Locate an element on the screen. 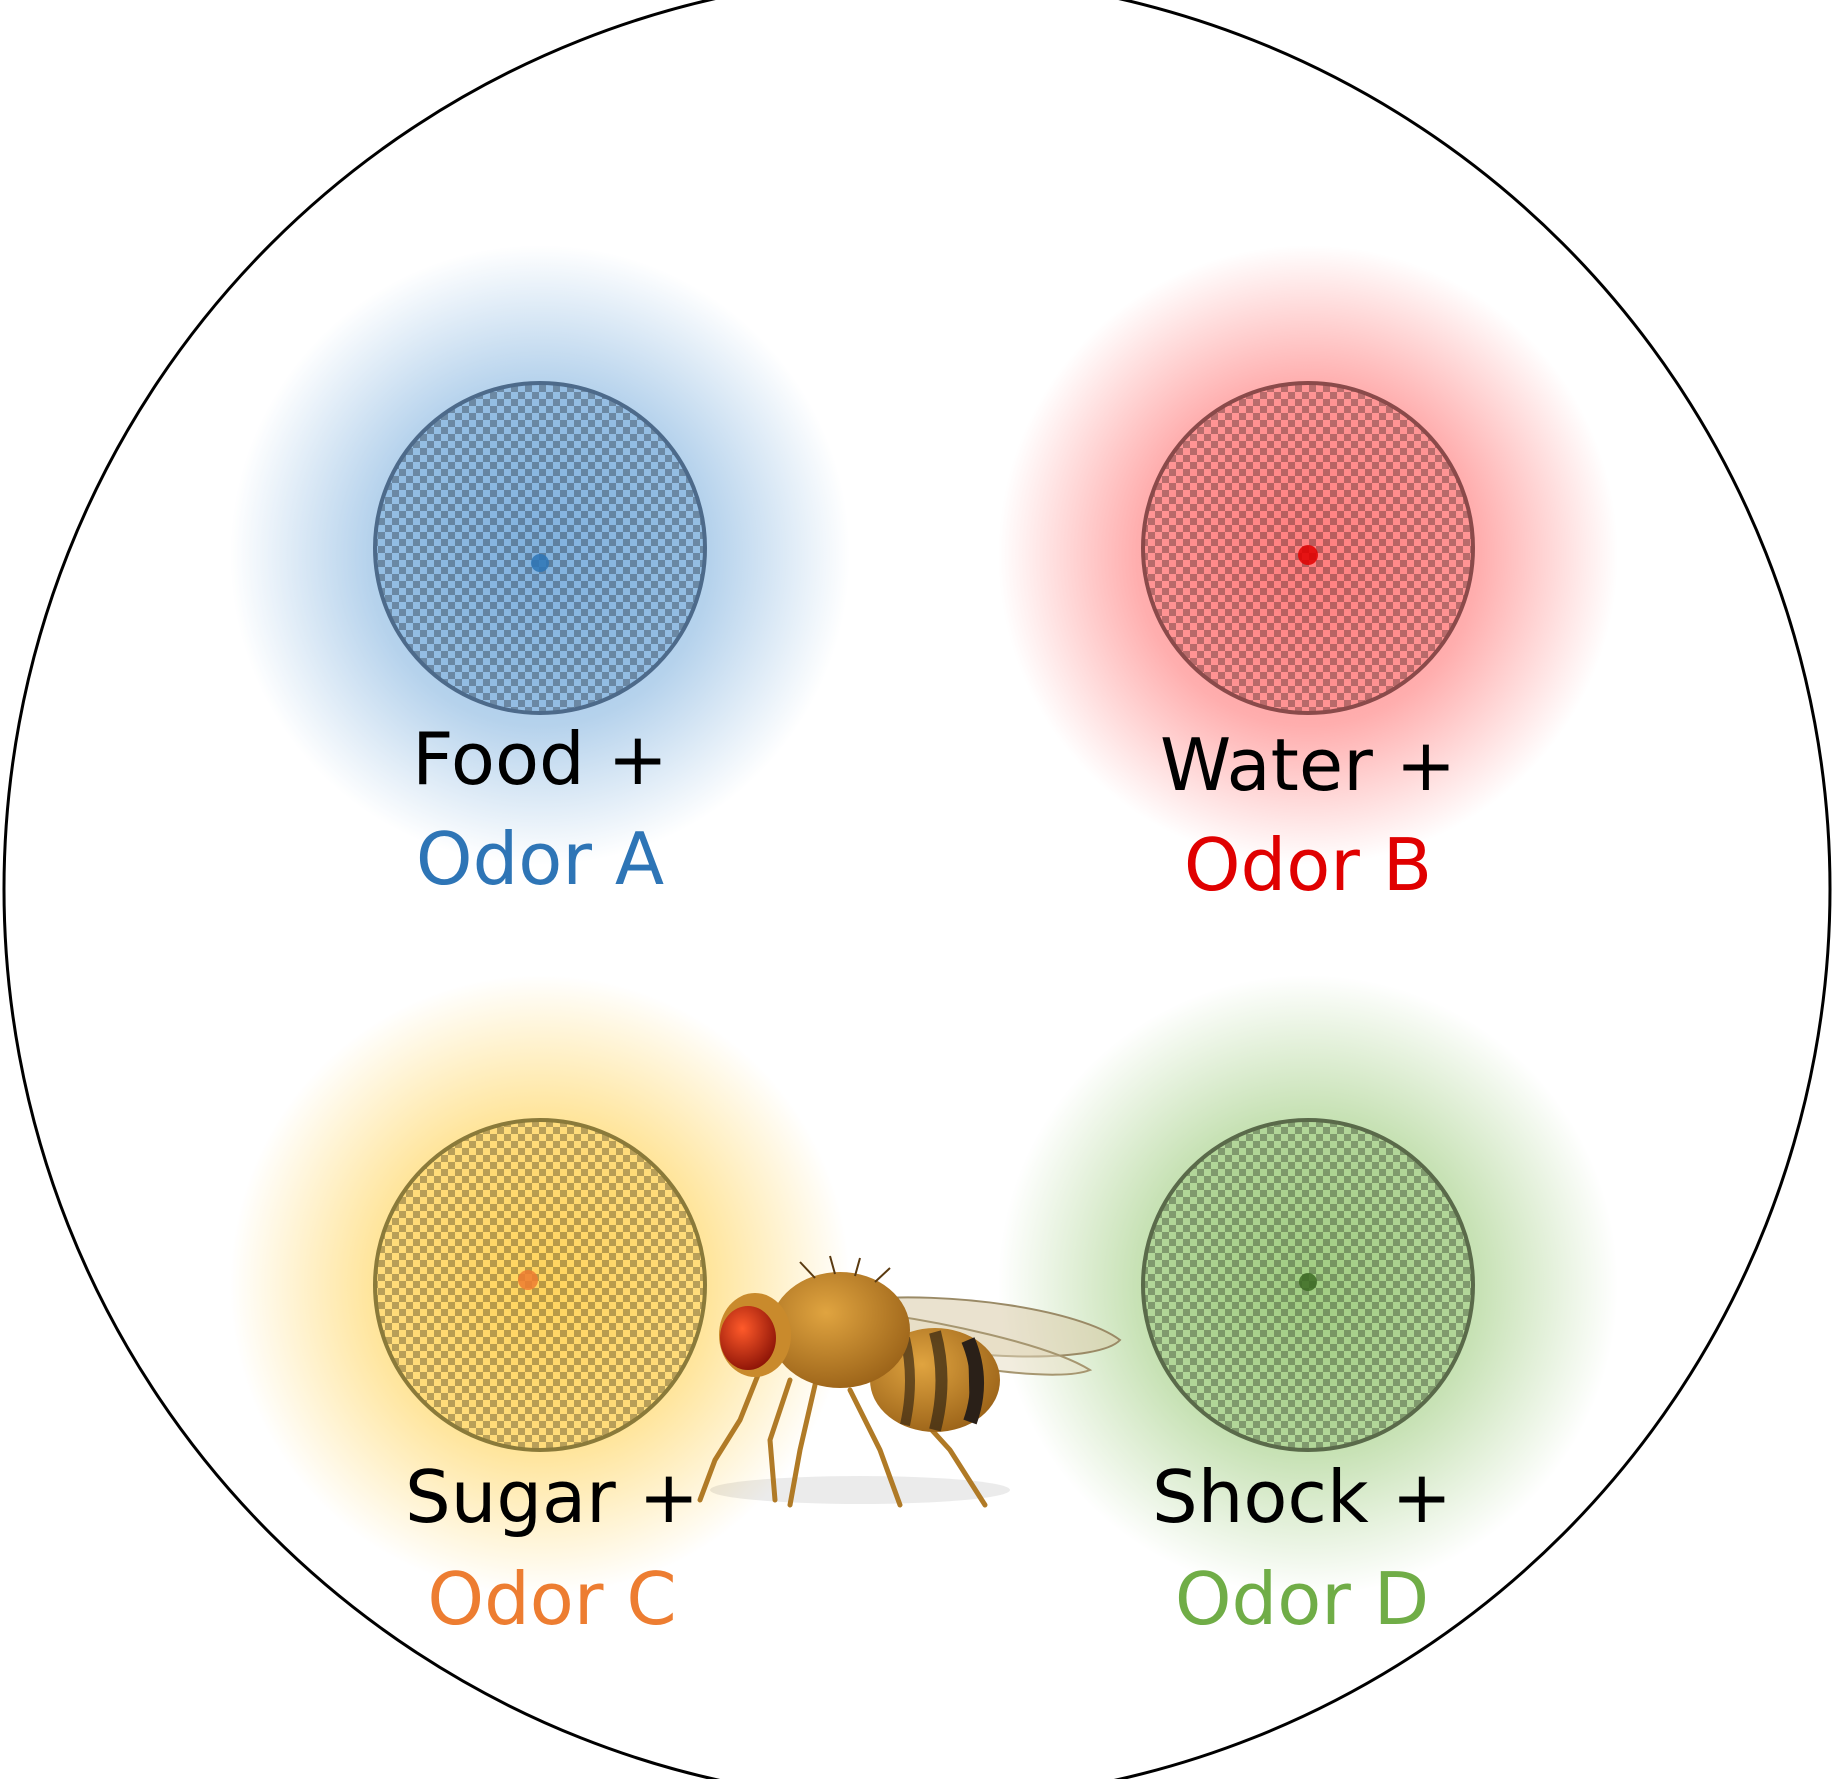 This screenshot has width=1834, height=1779. dish-mesh-sugar is located at coordinates (540, 1285).